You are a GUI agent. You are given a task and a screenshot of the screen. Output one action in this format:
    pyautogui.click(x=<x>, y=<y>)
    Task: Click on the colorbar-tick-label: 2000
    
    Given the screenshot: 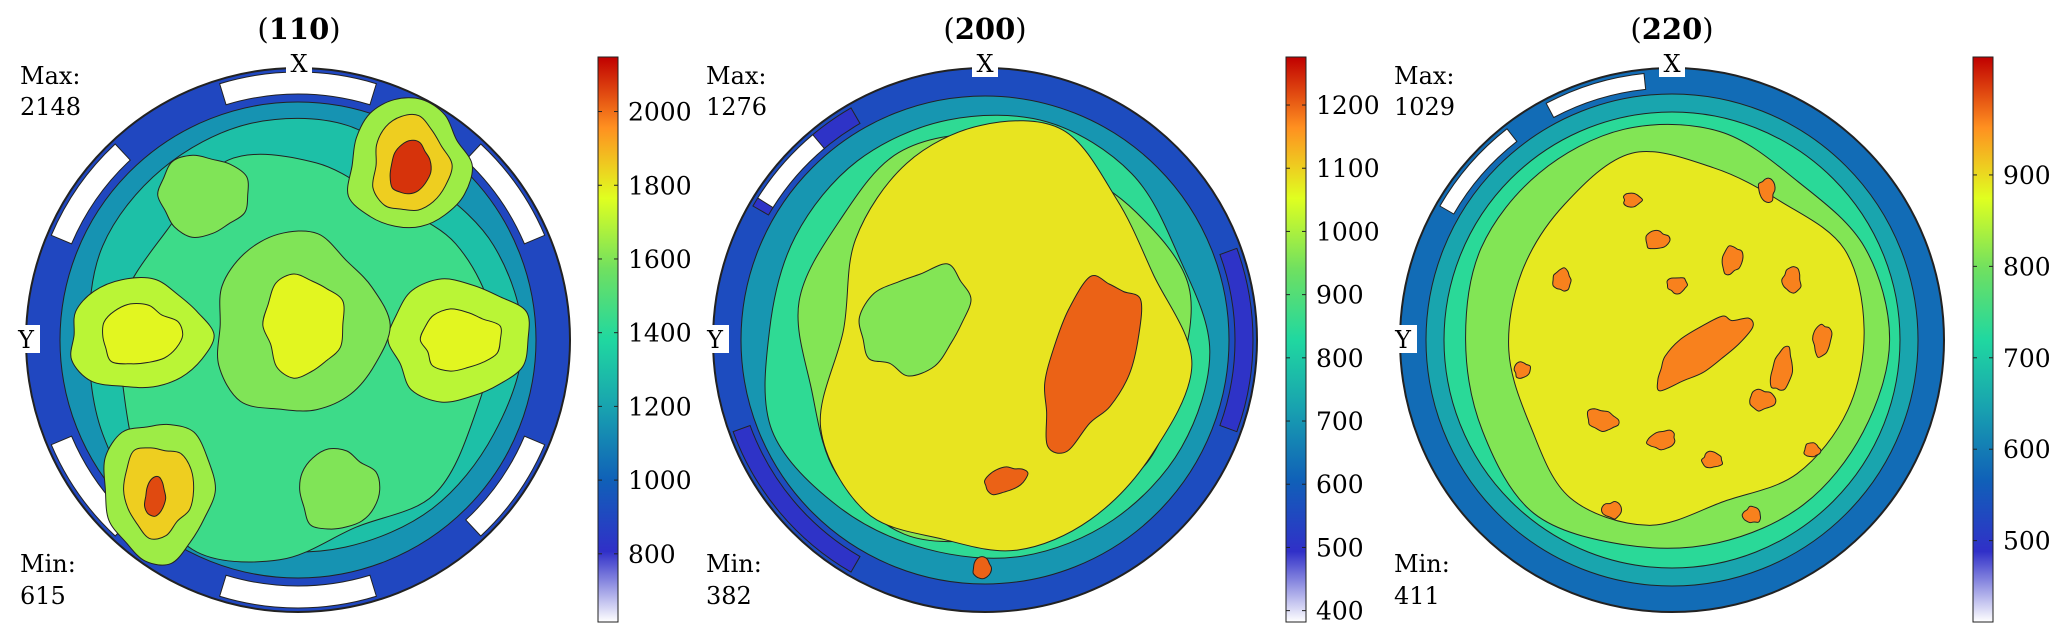 What is the action you would take?
    pyautogui.click(x=660, y=112)
    